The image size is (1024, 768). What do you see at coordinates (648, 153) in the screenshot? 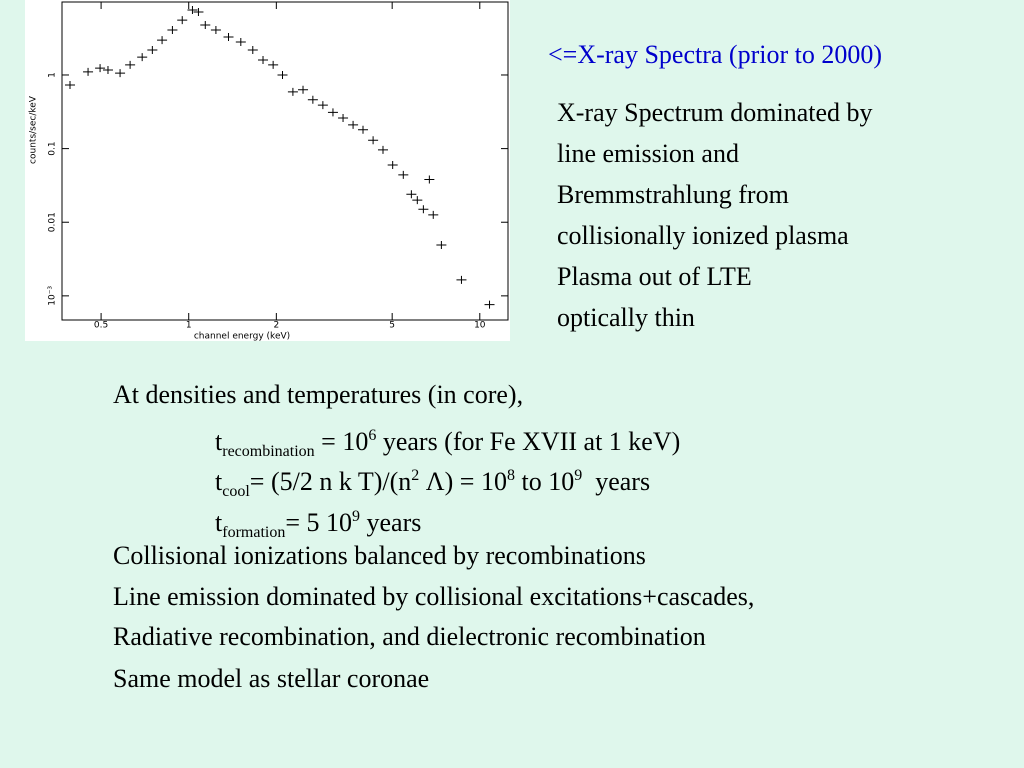
I see `side-text: line emission and` at bounding box center [648, 153].